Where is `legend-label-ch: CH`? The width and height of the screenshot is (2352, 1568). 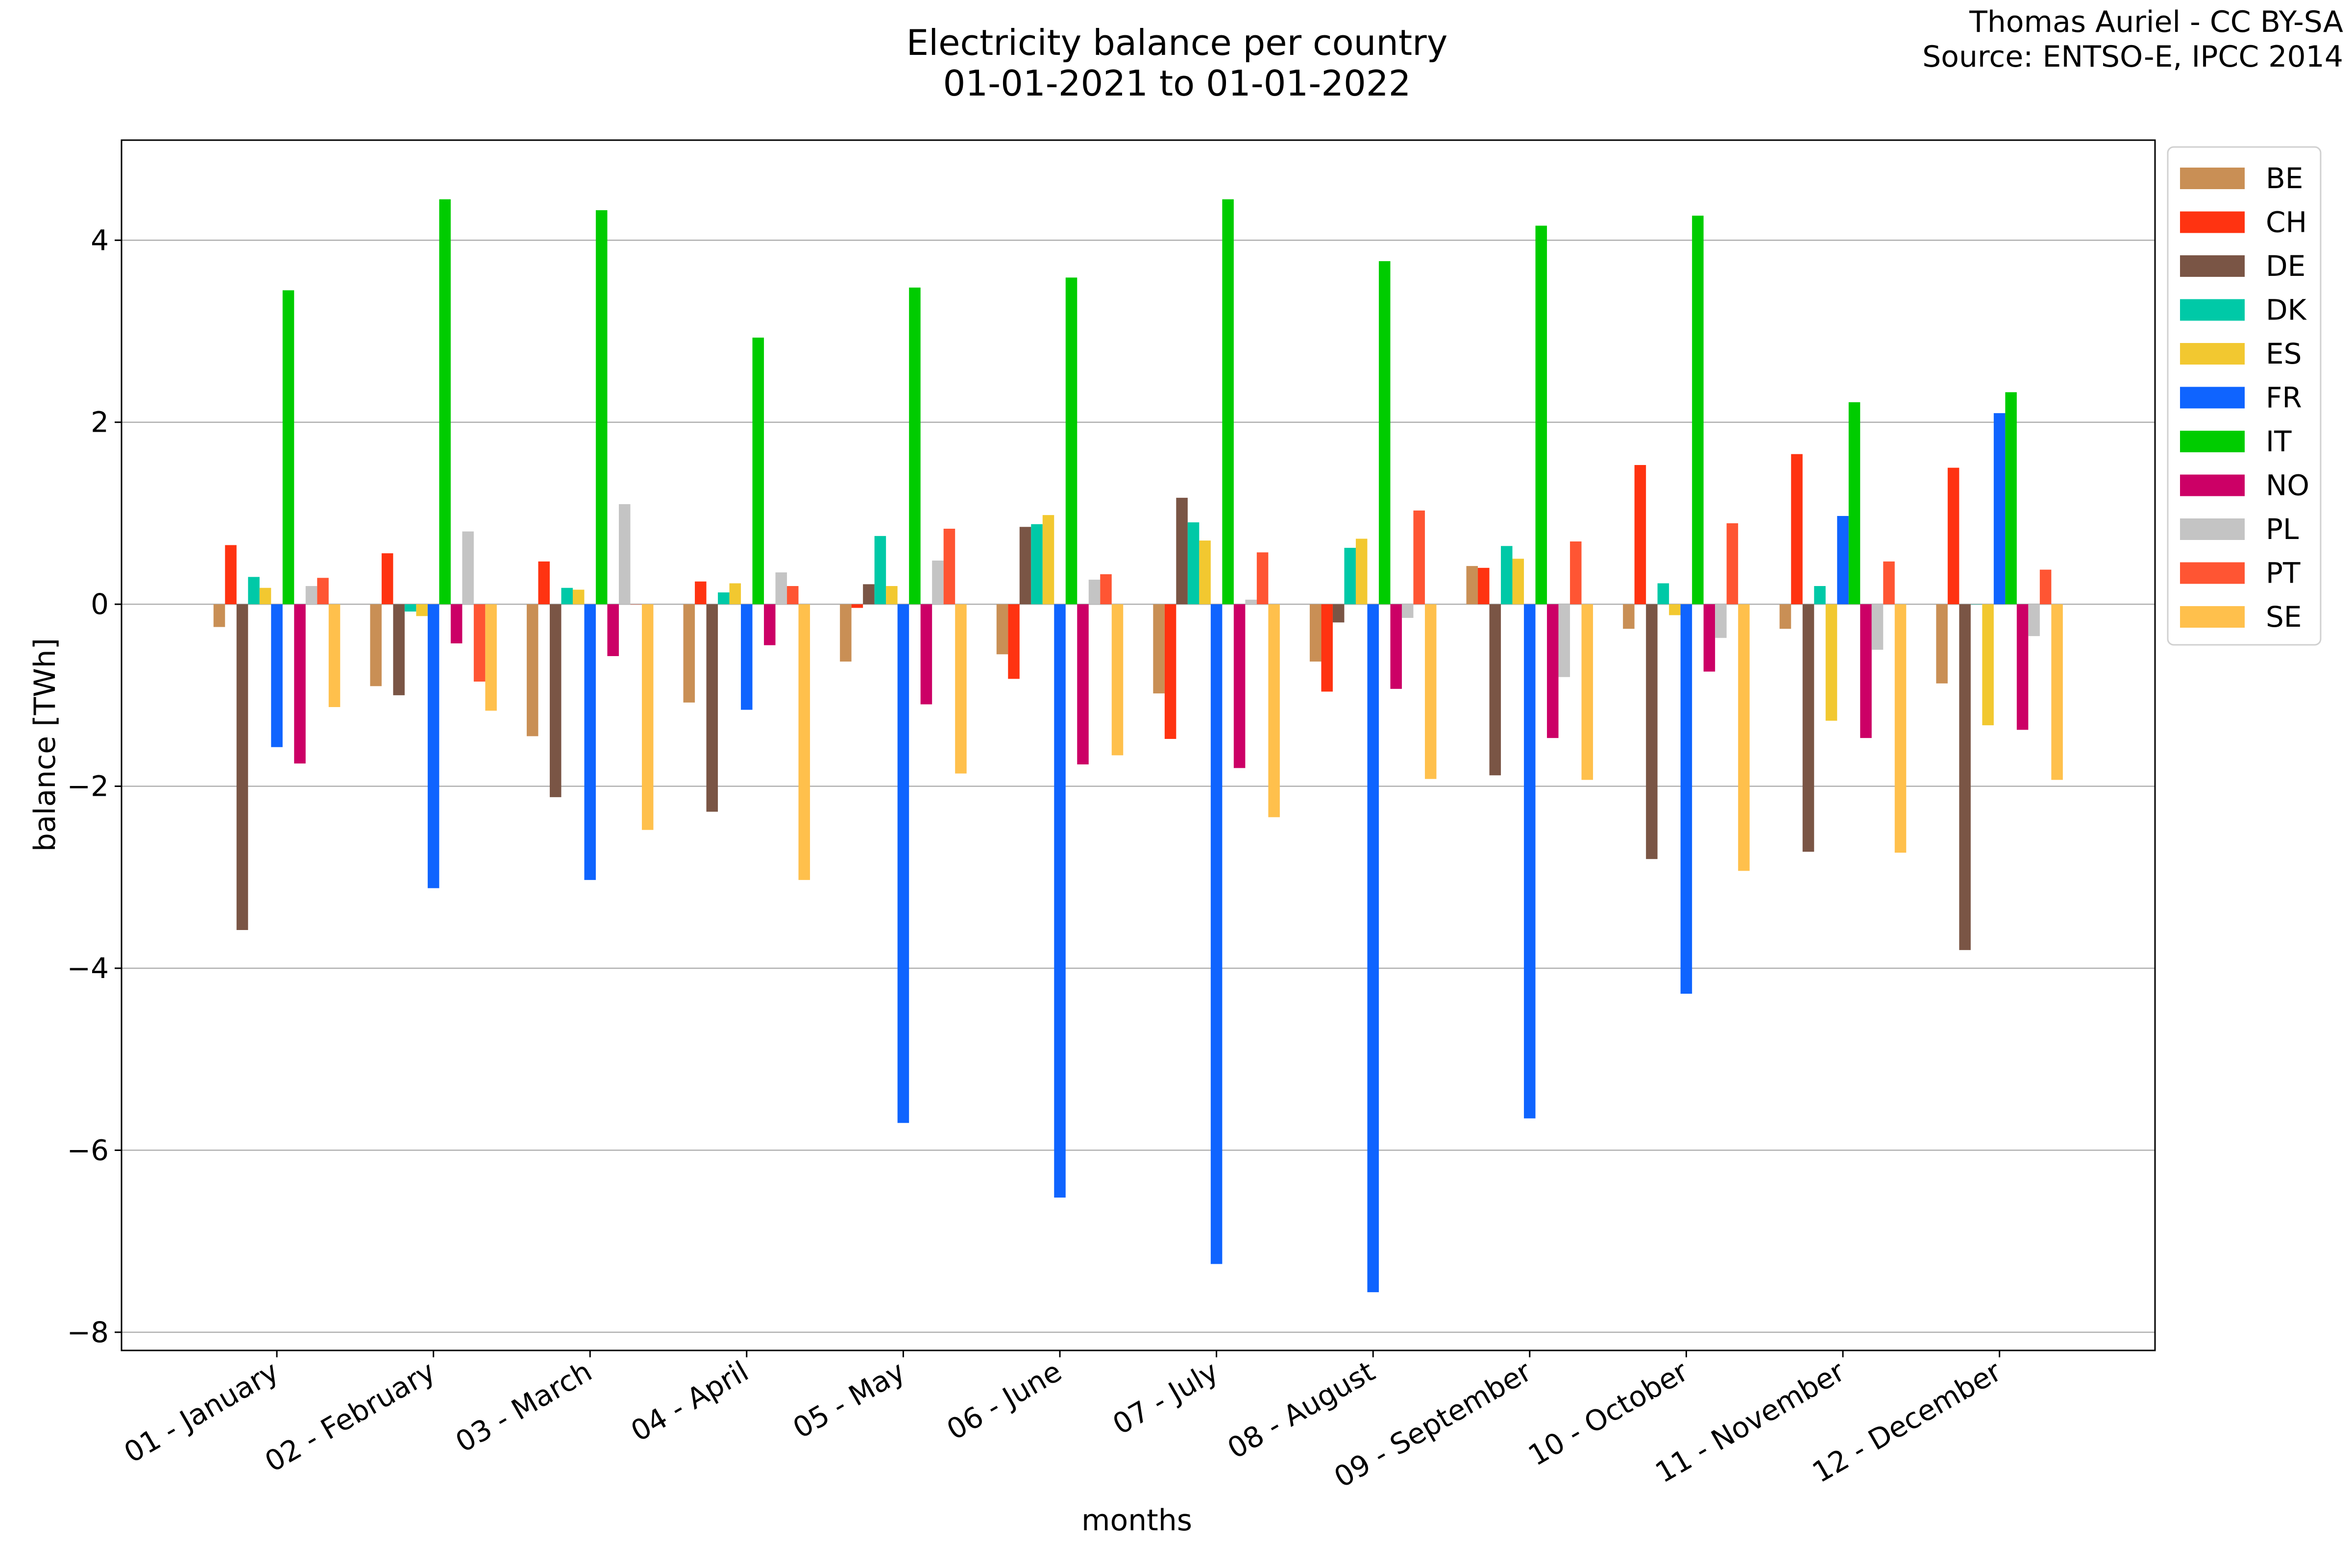
legend-label-ch: CH is located at coordinates (2286, 223).